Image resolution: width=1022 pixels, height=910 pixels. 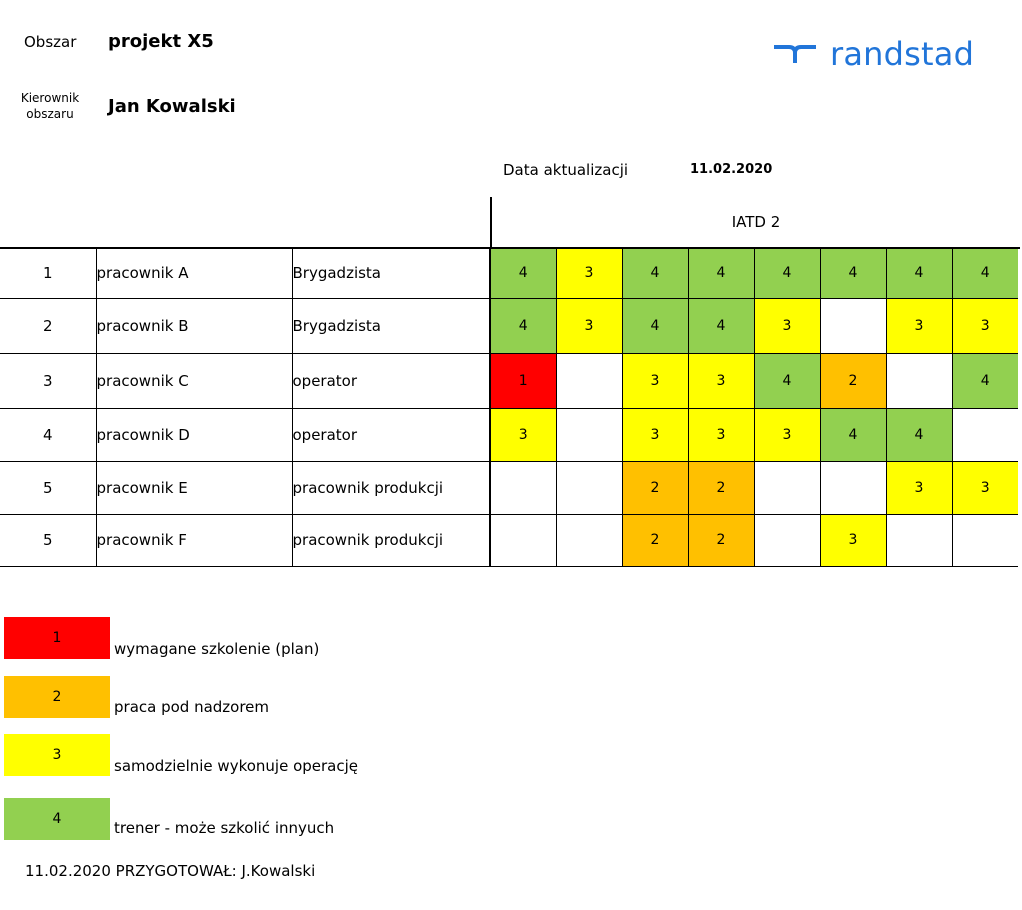 I want to click on legend-box-3: 3, so click(x=57, y=755).